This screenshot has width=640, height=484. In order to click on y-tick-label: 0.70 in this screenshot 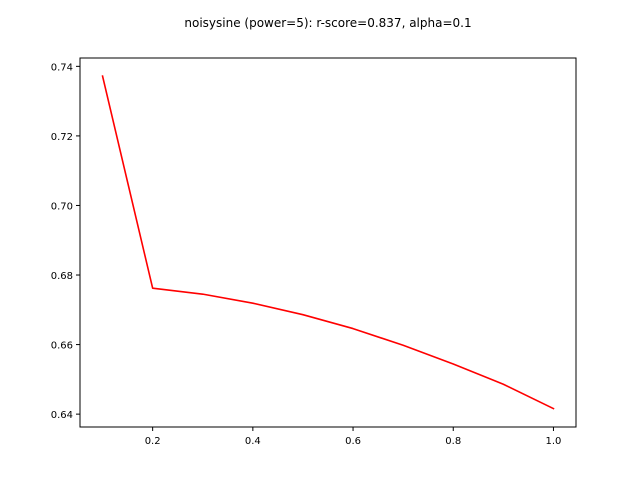, I will do `click(62, 206)`.